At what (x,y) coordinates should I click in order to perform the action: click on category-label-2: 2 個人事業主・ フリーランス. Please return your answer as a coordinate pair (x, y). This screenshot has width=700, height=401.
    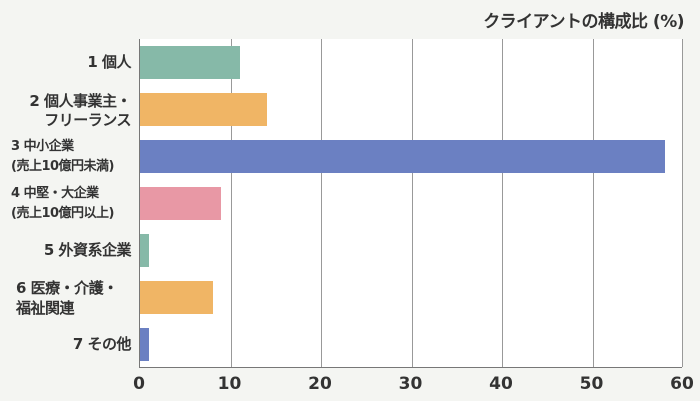
    Looking at the image, I should click on (80, 110).